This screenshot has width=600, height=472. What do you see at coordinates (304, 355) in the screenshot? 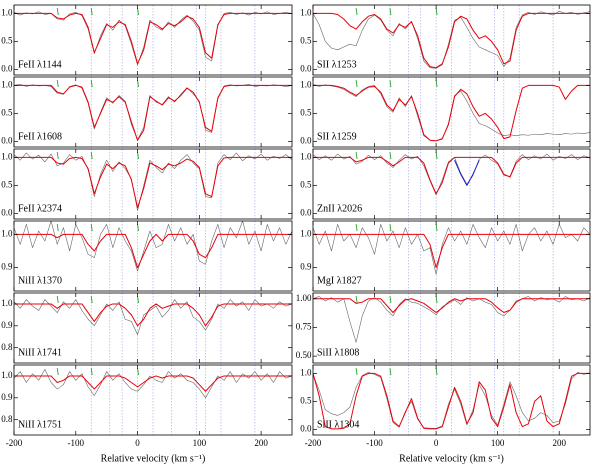
I see `y-tick-label: 0.50` at bounding box center [304, 355].